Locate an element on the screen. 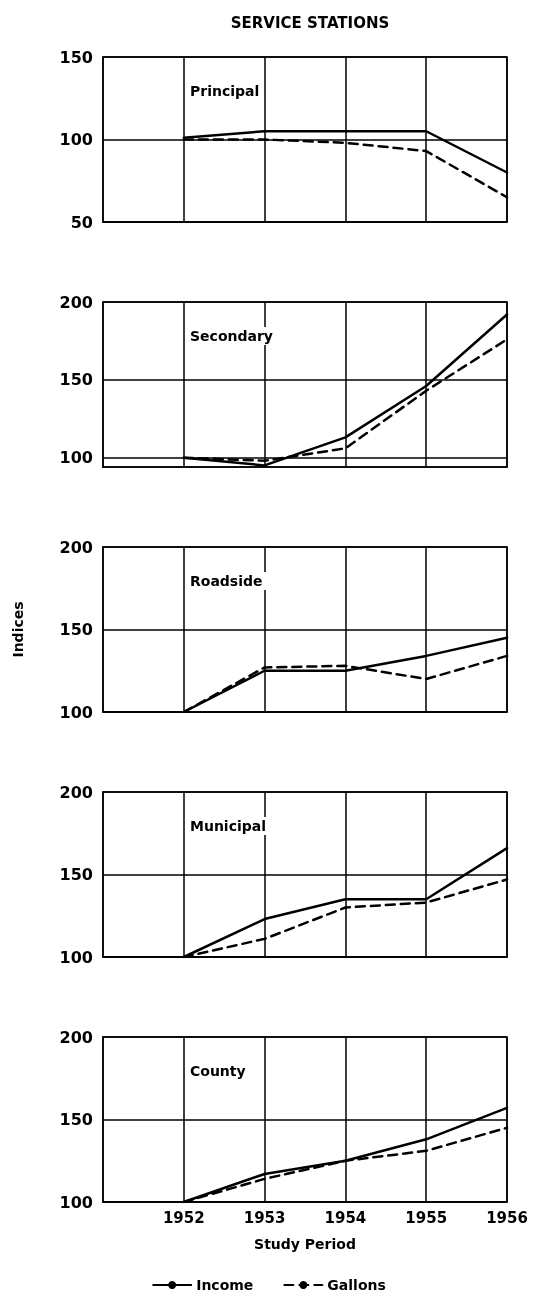 This screenshot has height=1302, width=538. x-tick-label: 1953 is located at coordinates (264, 1217).